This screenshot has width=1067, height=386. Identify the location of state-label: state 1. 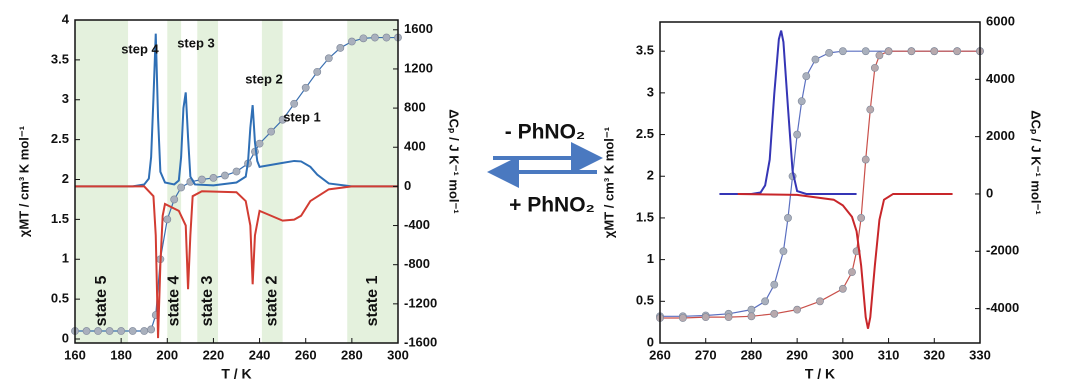
(372, 301).